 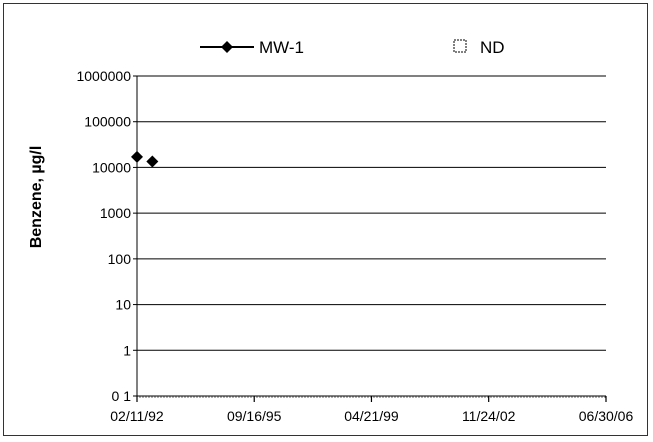 I want to click on y-tick-label: 100000, so click(x=107, y=122).